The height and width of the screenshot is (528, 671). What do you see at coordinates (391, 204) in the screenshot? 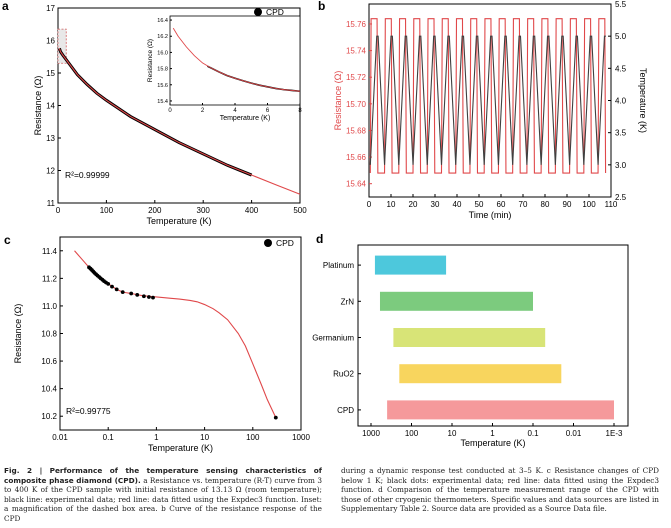
I see `panel-b-xtick-label: 10` at bounding box center [391, 204].